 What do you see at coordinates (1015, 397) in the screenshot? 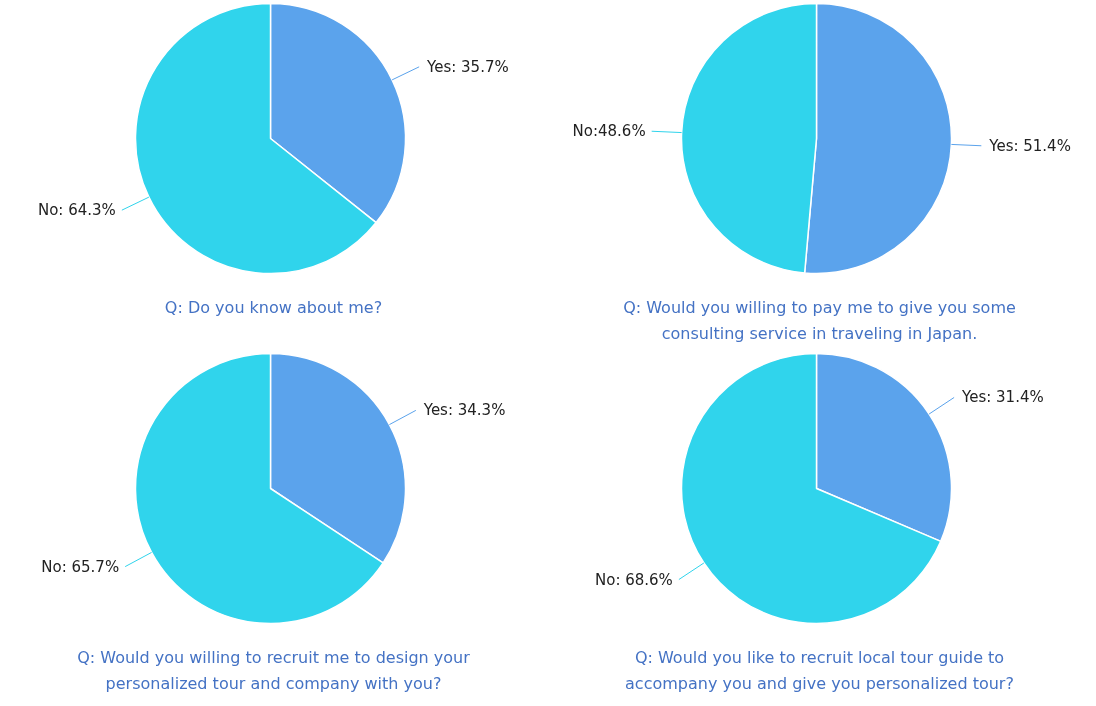
I see `data-label: : 31.4%` at bounding box center [1015, 397].